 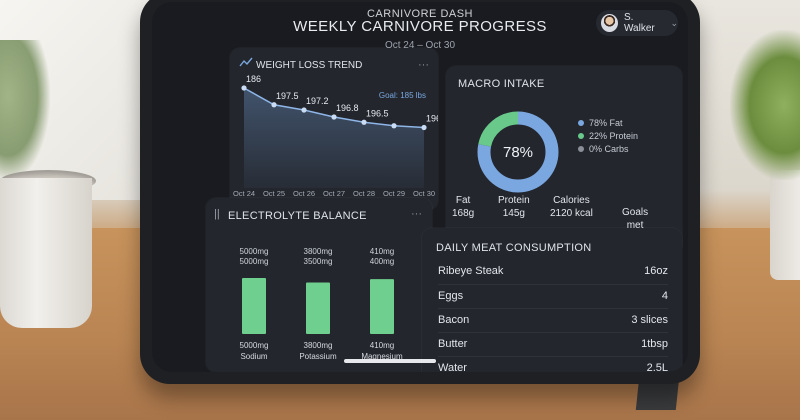 I want to click on legend-item: 22% Protein, so click(x=608, y=135).